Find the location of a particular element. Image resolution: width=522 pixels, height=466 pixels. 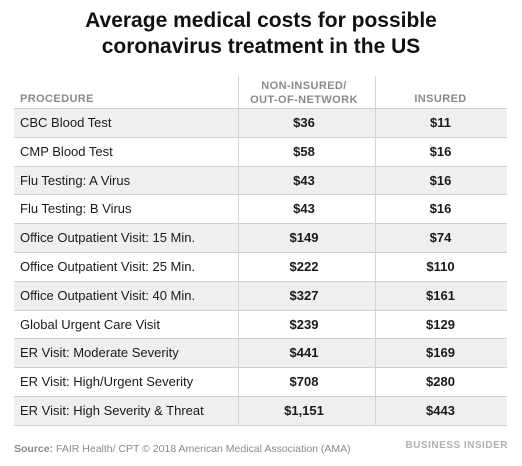

non-insured-cost-cell: $239 is located at coordinates (304, 324).